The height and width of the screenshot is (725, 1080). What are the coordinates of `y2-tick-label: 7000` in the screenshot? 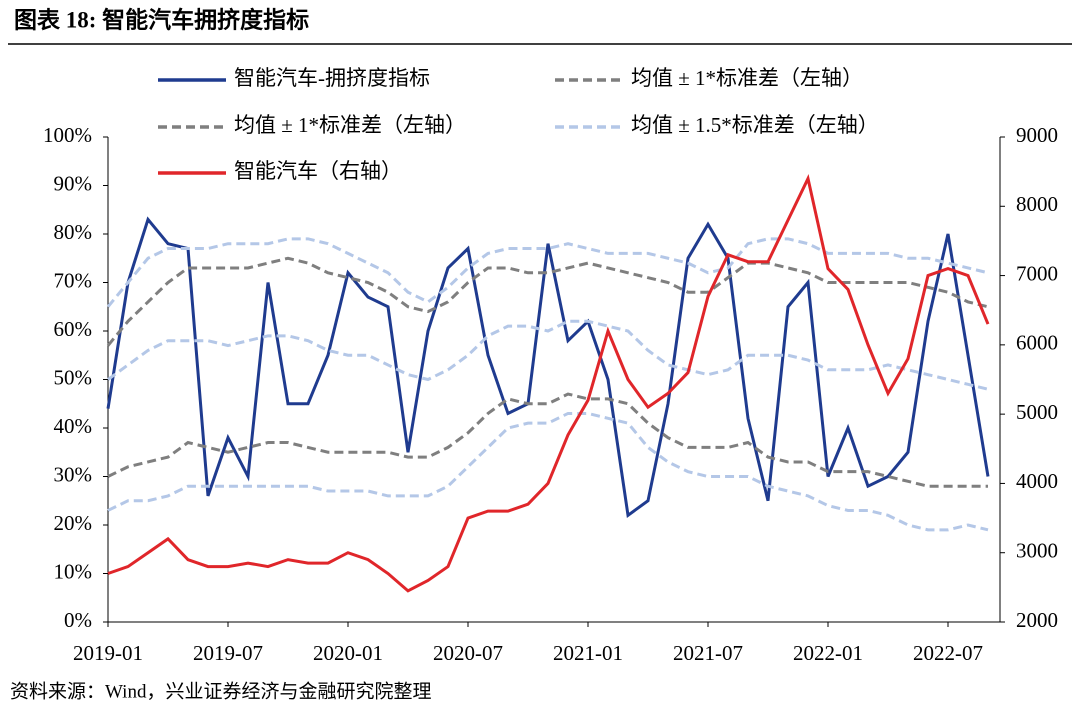 It's located at (1037, 273).